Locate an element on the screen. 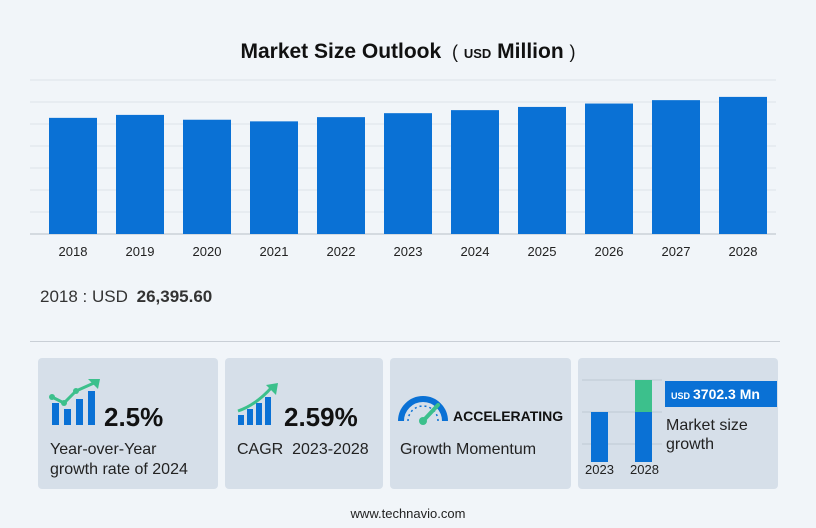 Image resolution: width=816 pixels, height=528 pixels. yoy-value: 2.5% is located at coordinates (134, 417).